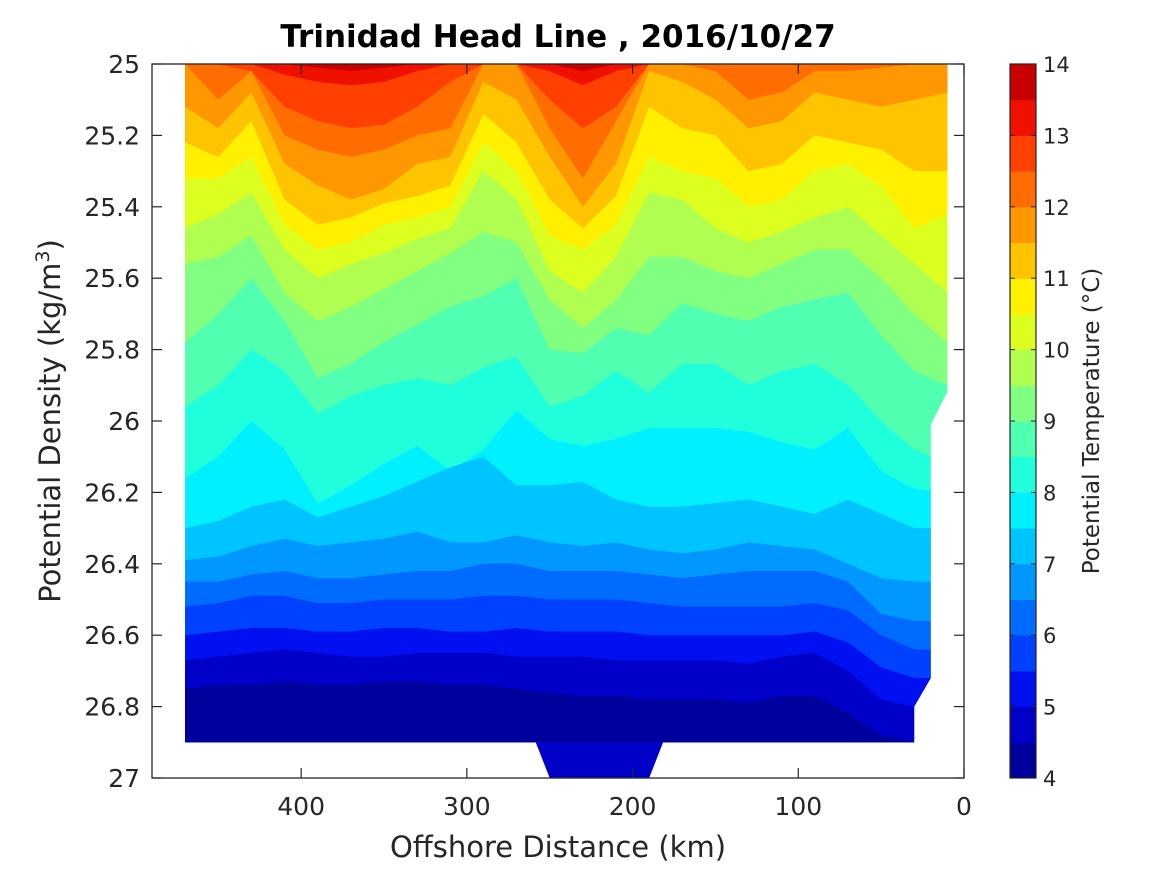  I want to click on colorbar-tick-label: 10, so click(1056, 351).